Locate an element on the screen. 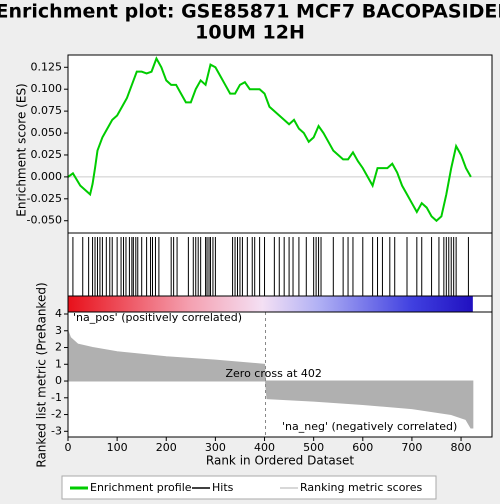 Image resolution: width=500 pixels, height=504 pixels. y-tick-label: -0.025 is located at coordinates (44, 198).